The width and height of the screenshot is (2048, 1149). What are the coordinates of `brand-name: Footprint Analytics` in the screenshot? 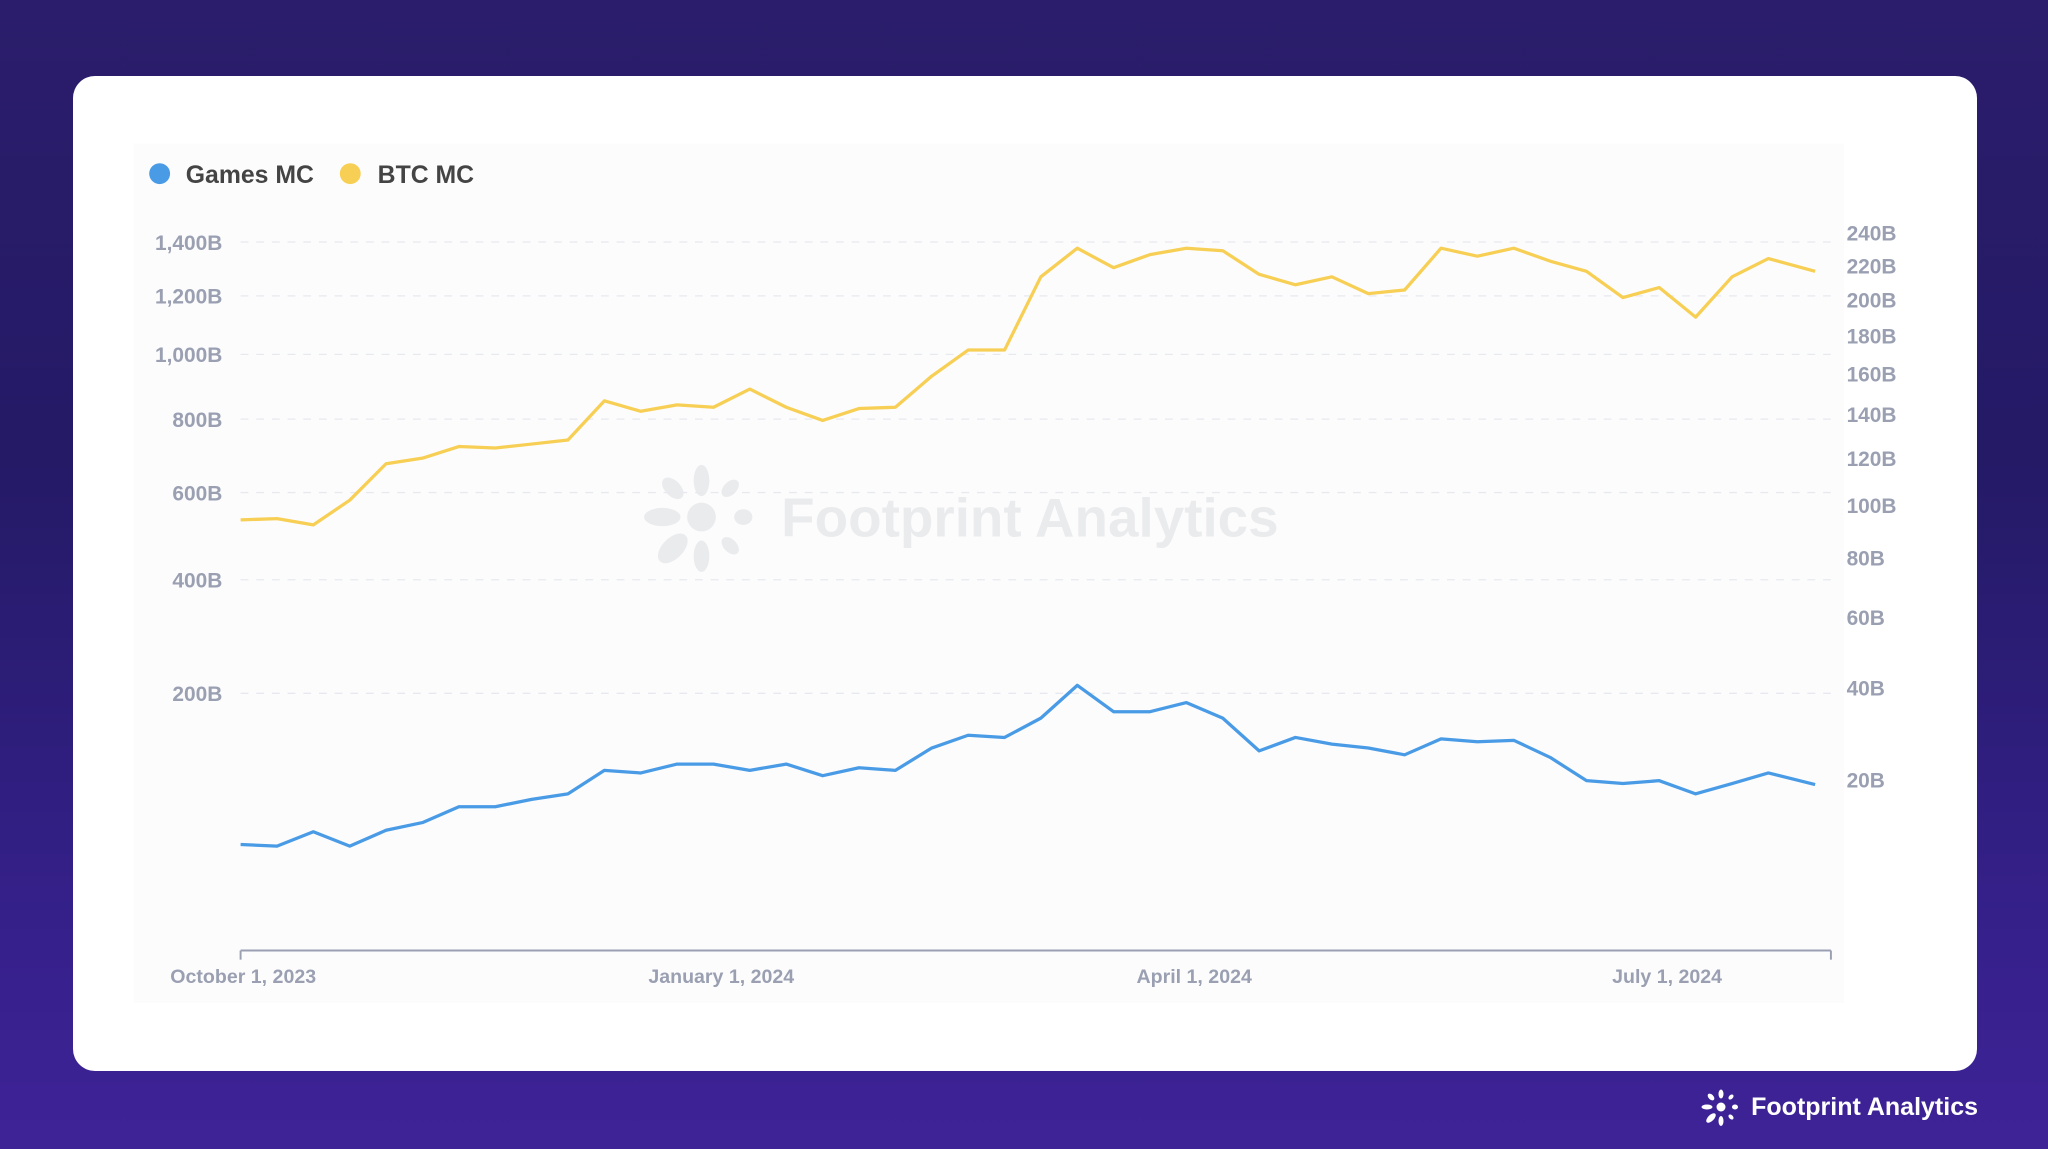 It's located at (1864, 1106).